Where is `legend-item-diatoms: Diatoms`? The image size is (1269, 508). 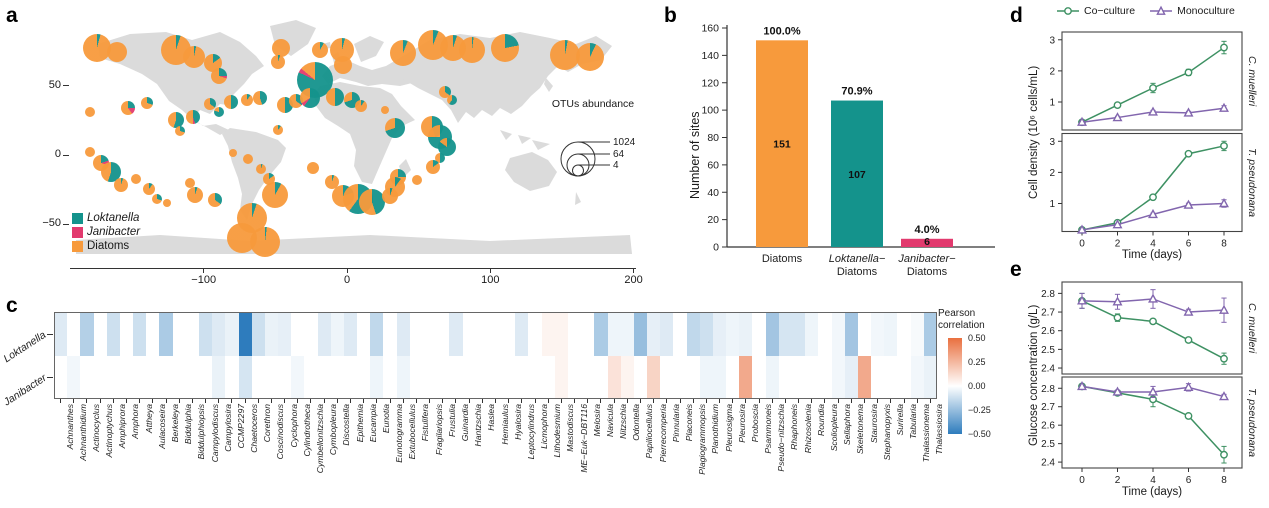
legend-item-diatoms: Diatoms is located at coordinates (106, 246).